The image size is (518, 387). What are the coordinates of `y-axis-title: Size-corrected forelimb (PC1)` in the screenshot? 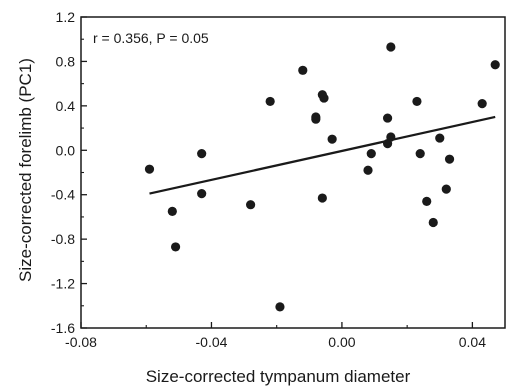 It's located at (25, 170).